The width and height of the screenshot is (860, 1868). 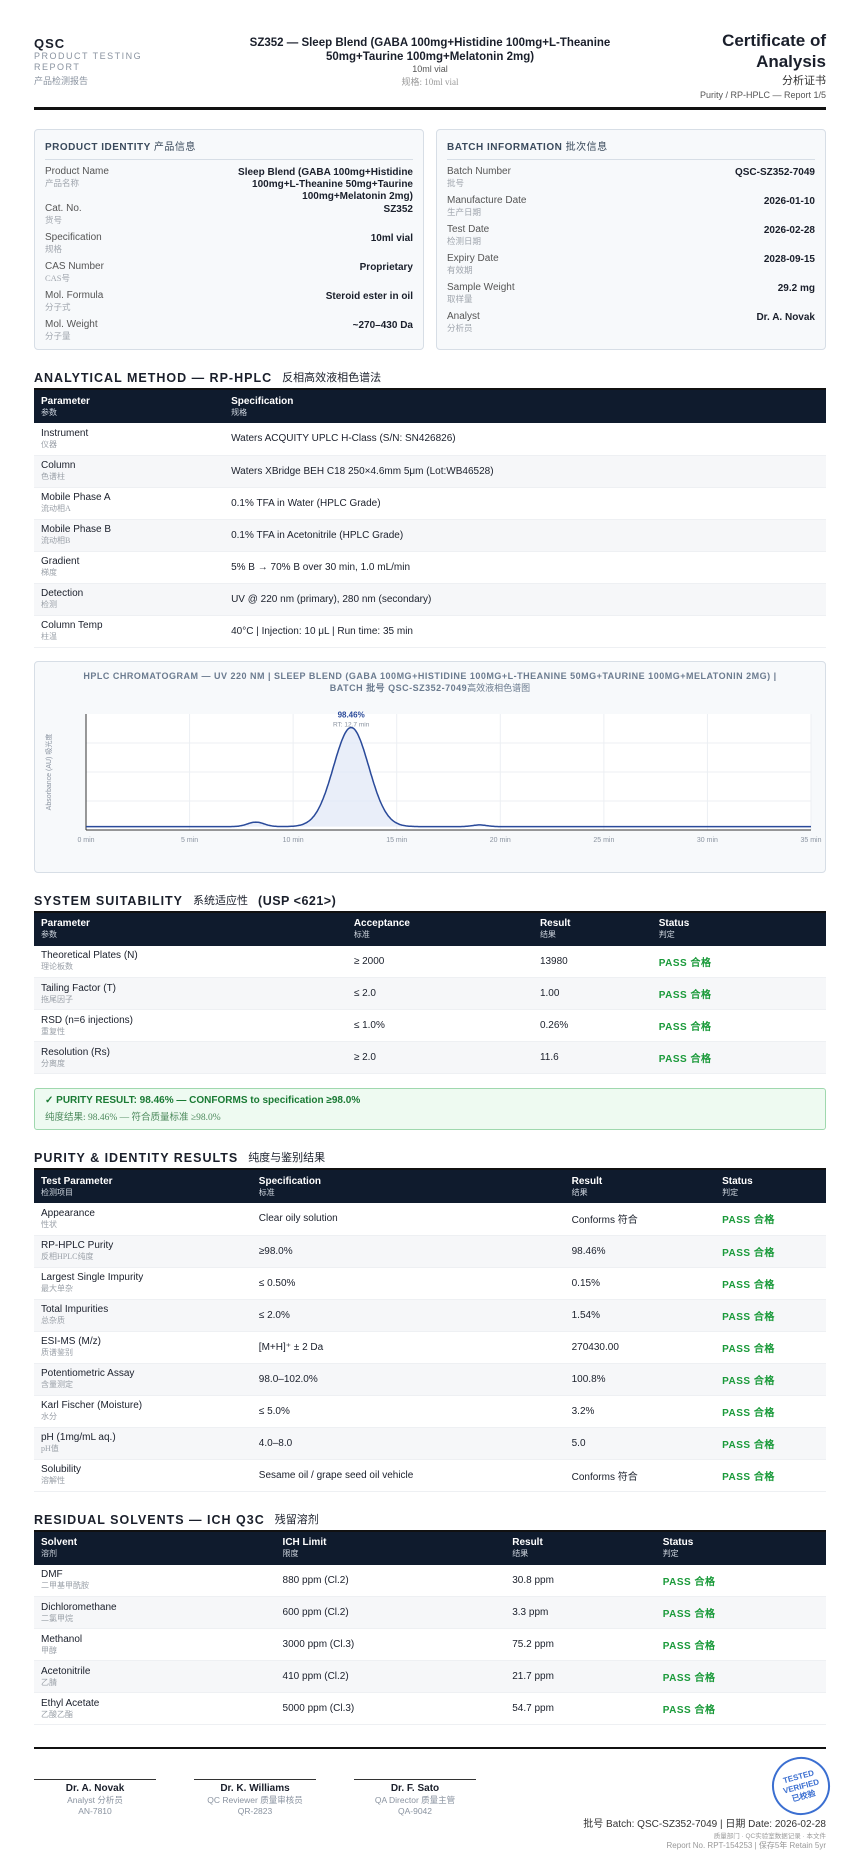 What do you see at coordinates (229, 333) in the screenshot?
I see `info-row: Mol. Weight 分子量 ~270–430 Da` at bounding box center [229, 333].